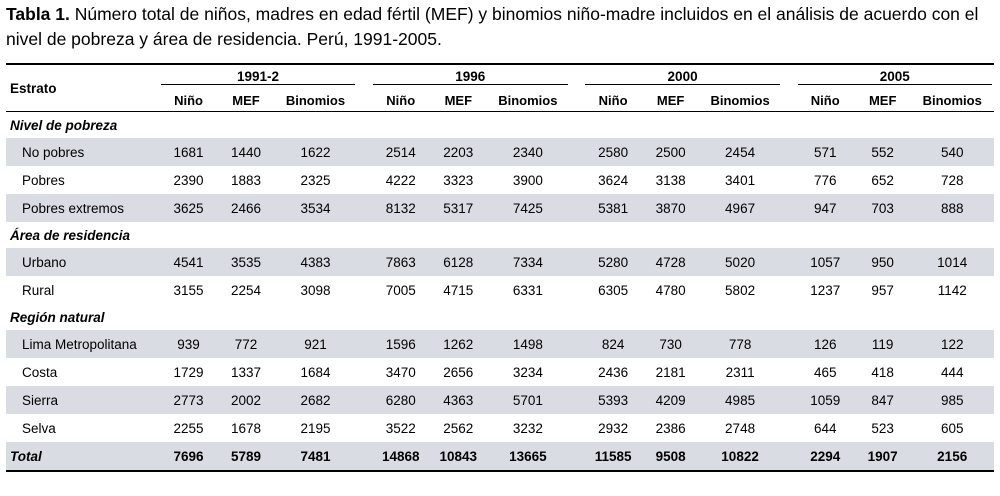  What do you see at coordinates (315, 262) in the screenshot?
I see `table-cell: 4383` at bounding box center [315, 262].